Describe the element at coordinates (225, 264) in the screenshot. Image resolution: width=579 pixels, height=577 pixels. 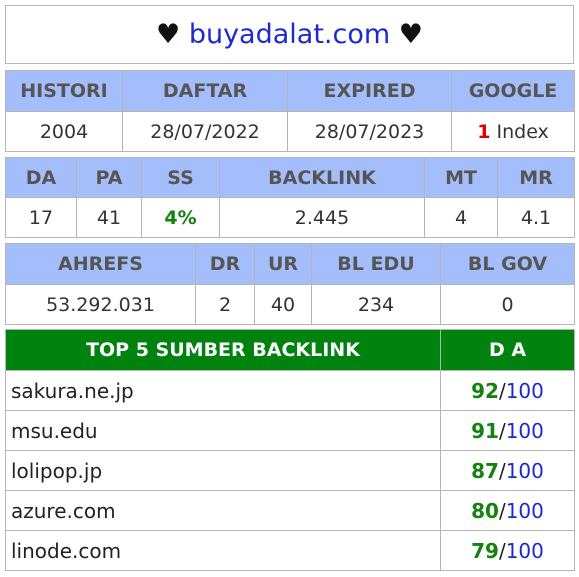
I see `header-dr: DR` at that location.